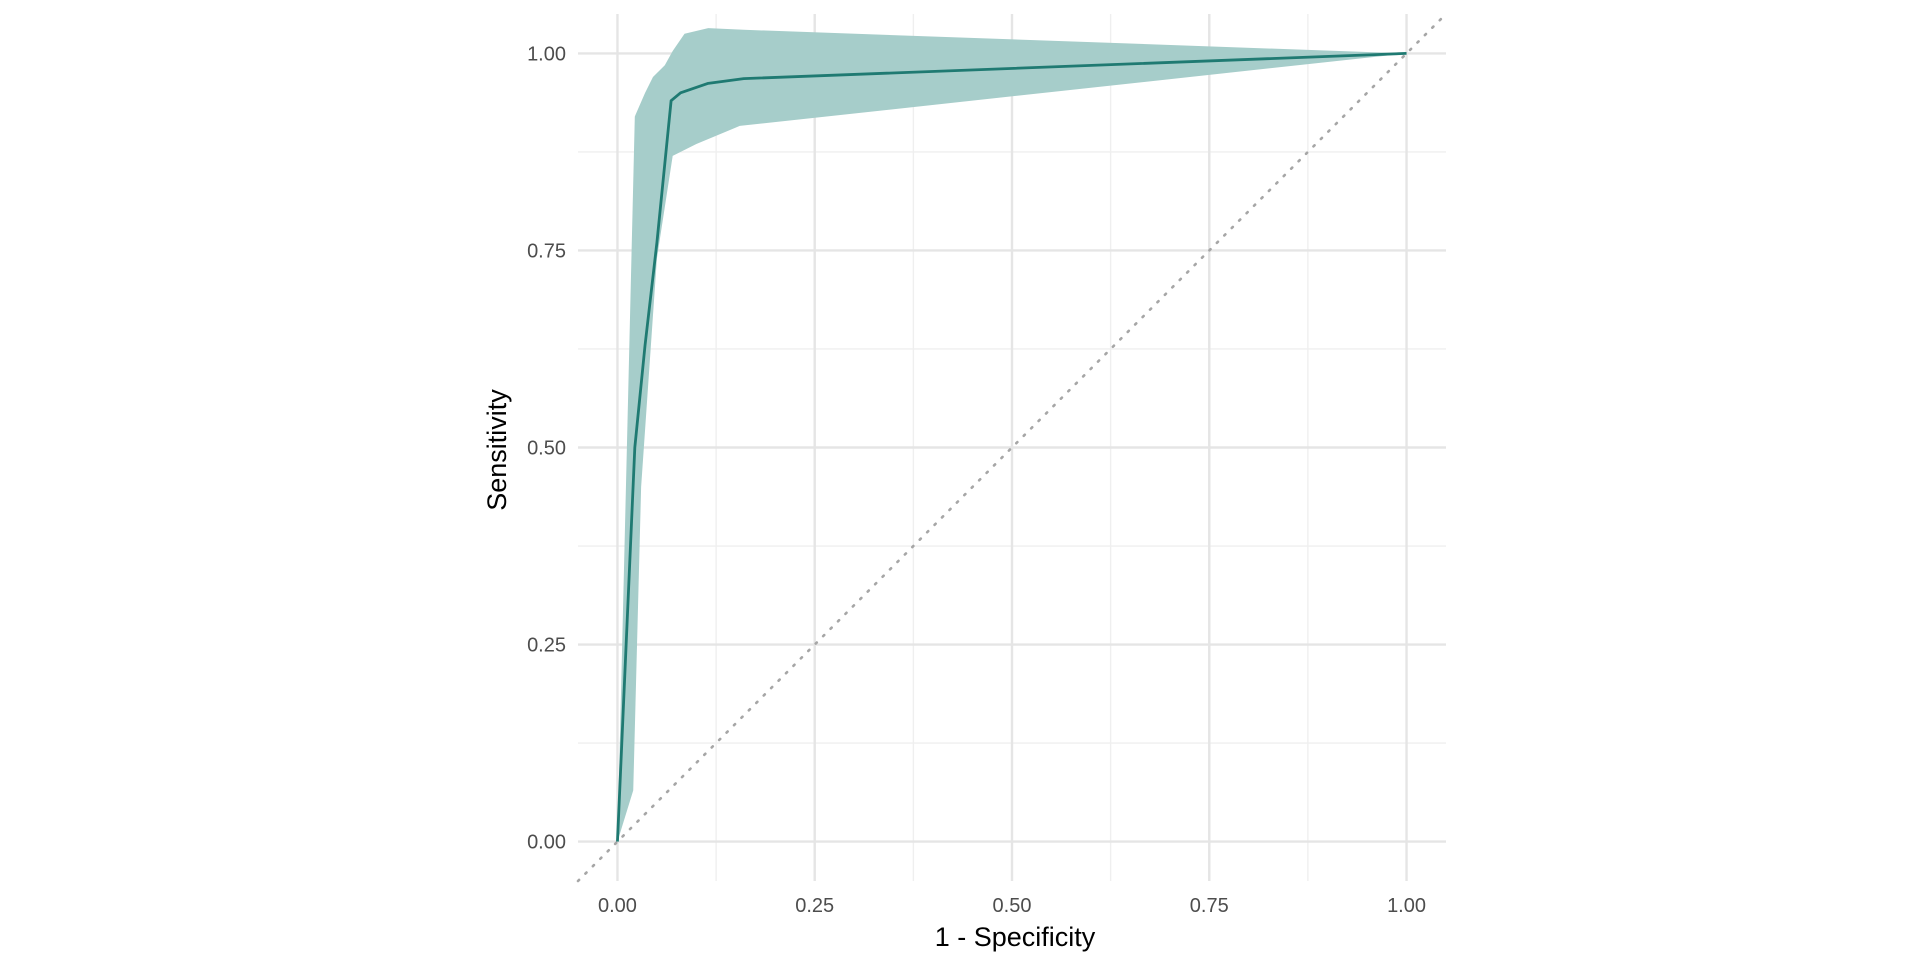  Describe the element at coordinates (1015, 937) in the screenshot. I see `x-axis-title: 1 - Specificity` at that location.